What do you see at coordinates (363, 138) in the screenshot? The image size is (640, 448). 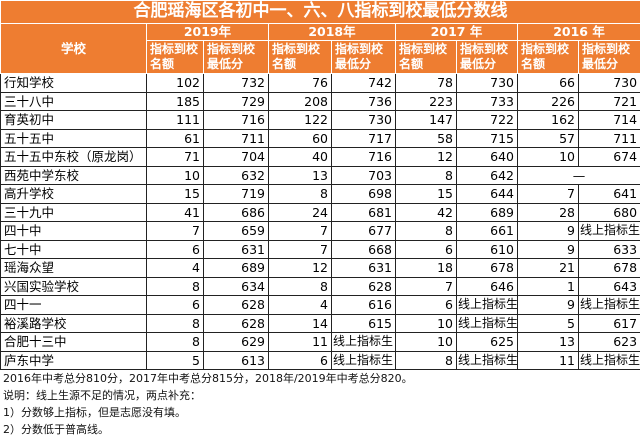 I see `min-score-cell: 717` at bounding box center [363, 138].